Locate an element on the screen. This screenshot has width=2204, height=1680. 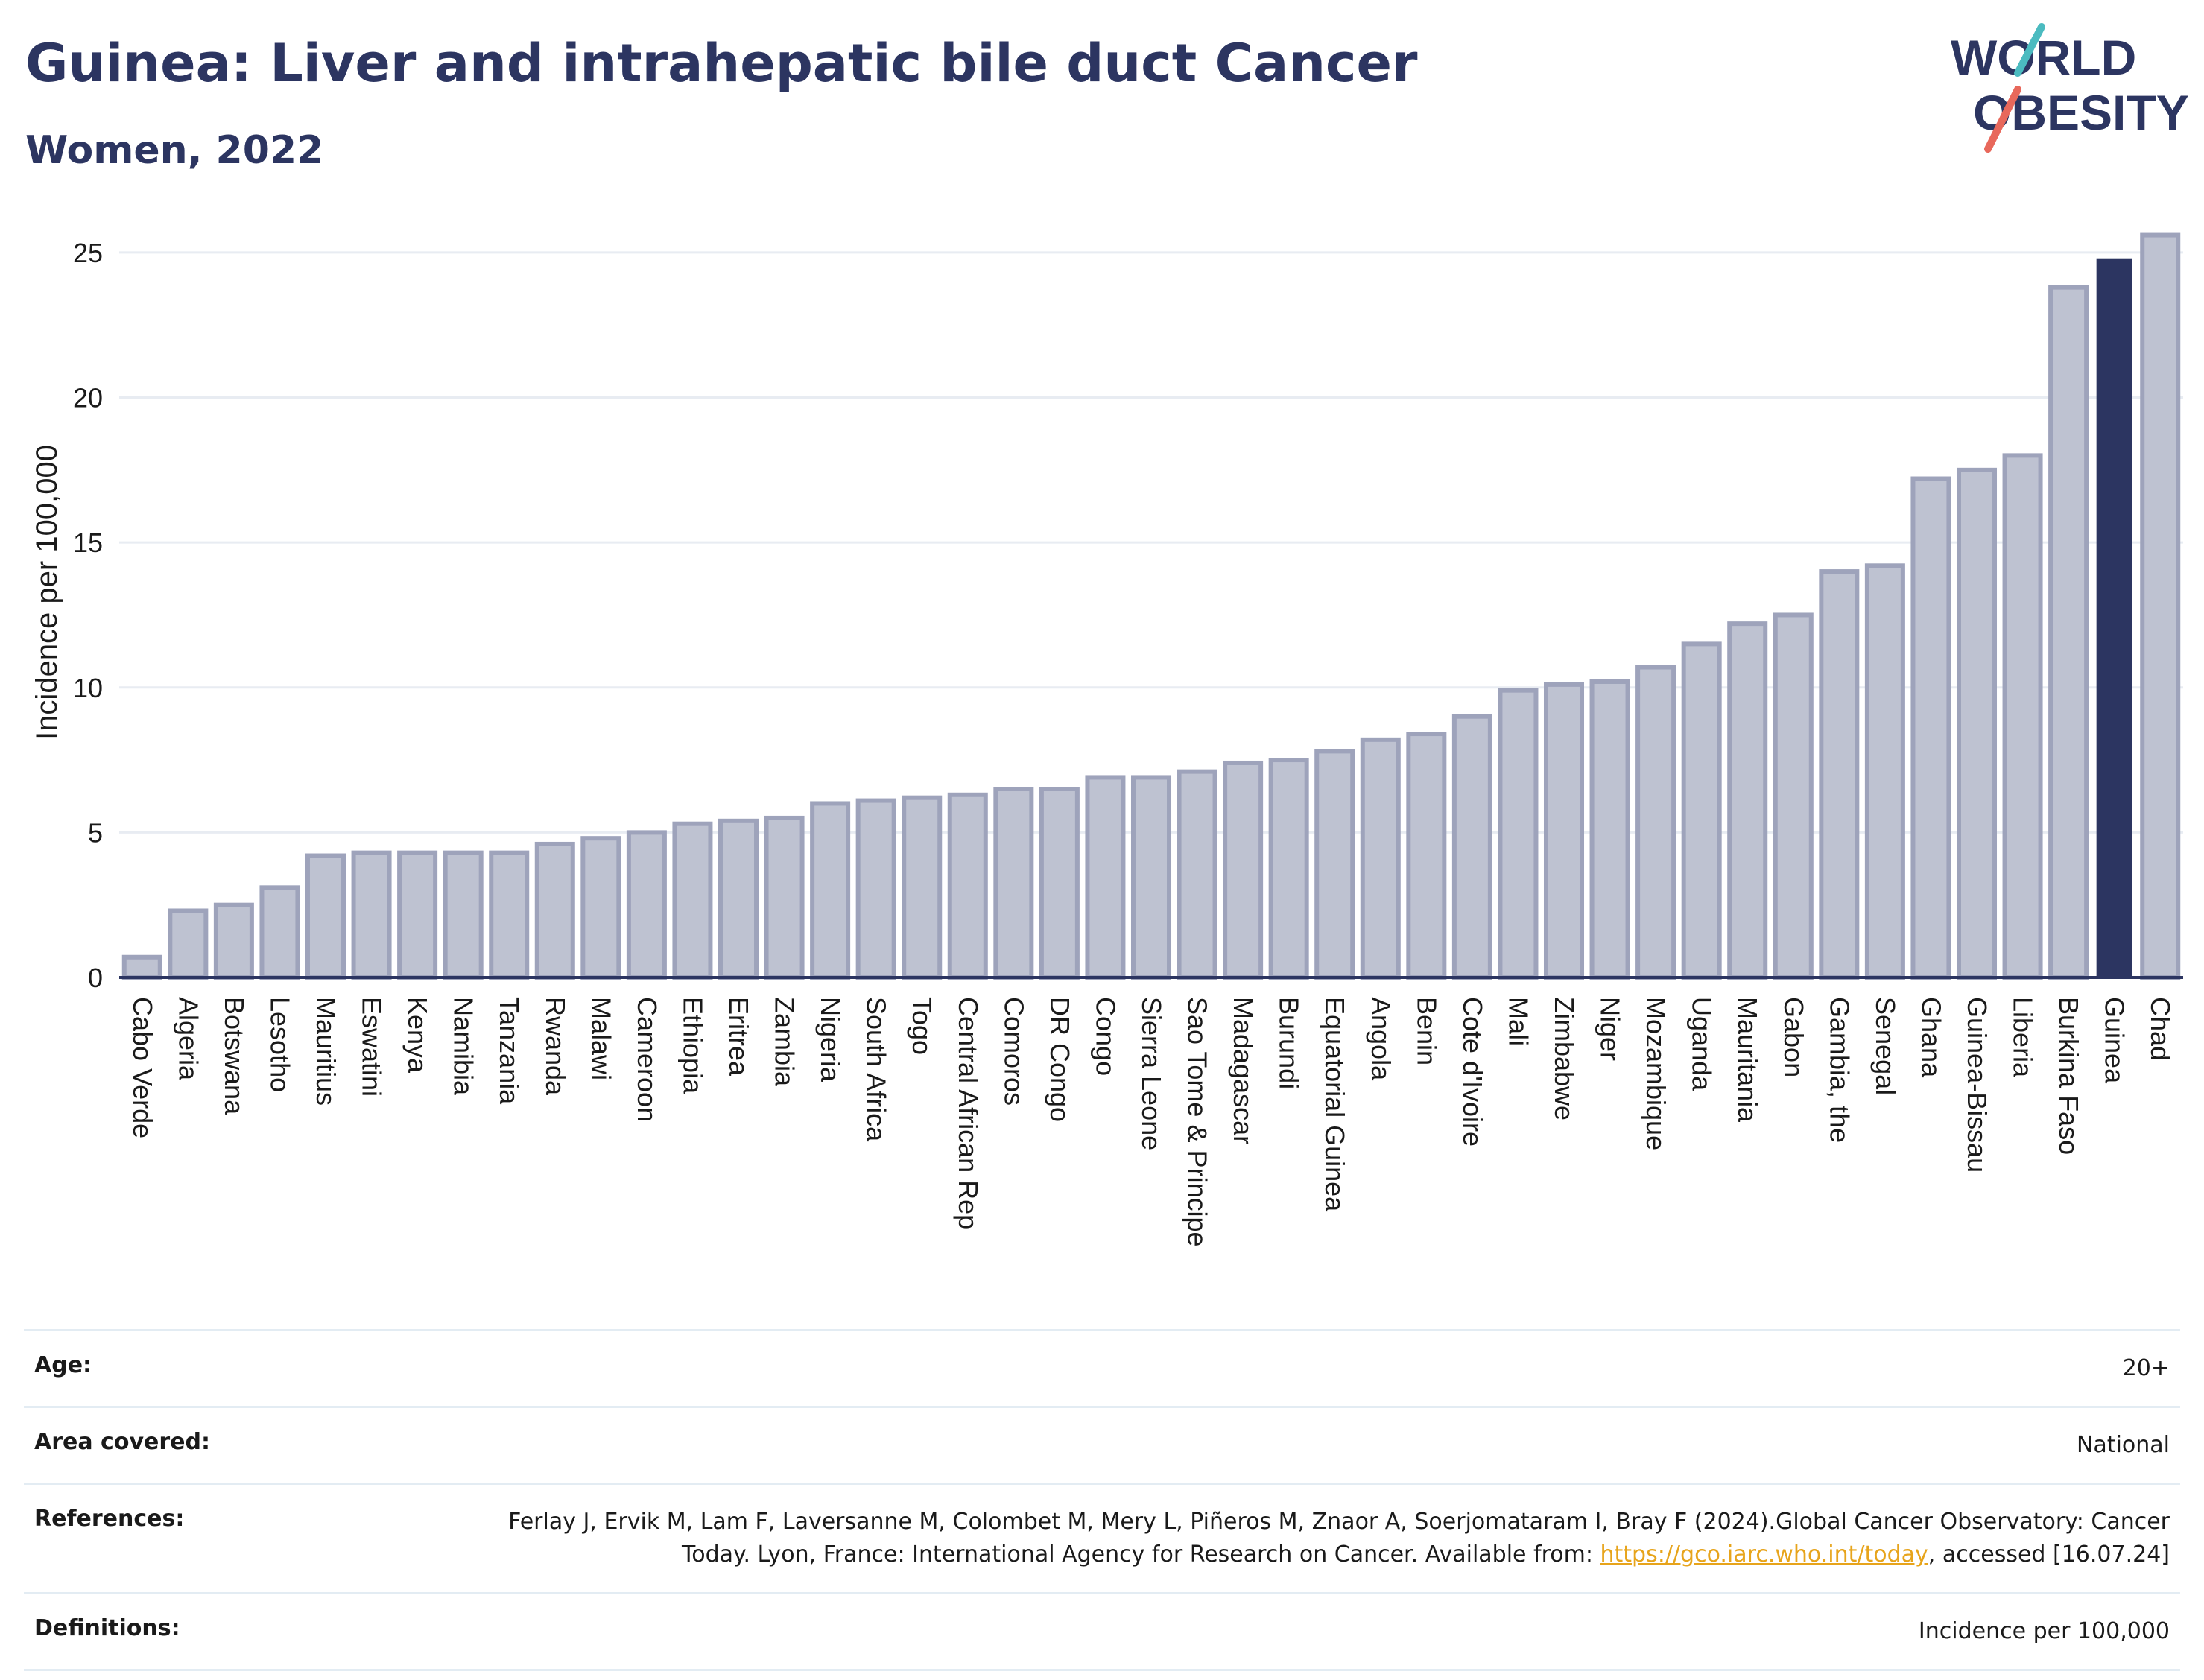
x-tick-label: DR Congo is located at coordinates (1060, 1059).